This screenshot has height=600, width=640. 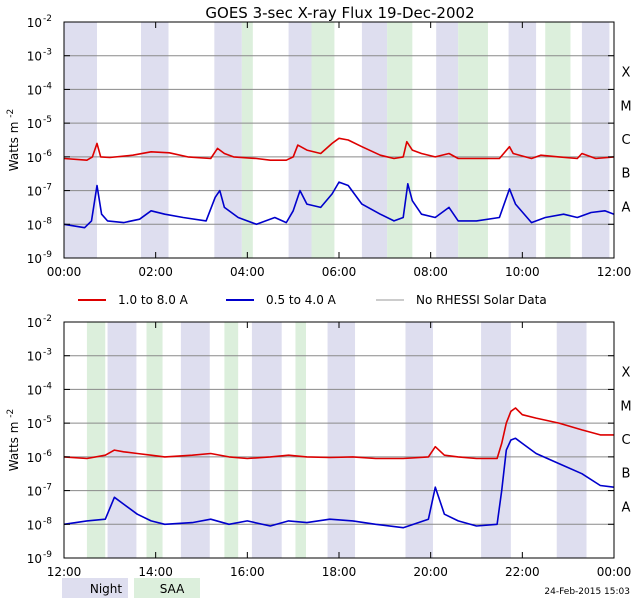 I want to click on night-label: Night, so click(x=106, y=589).